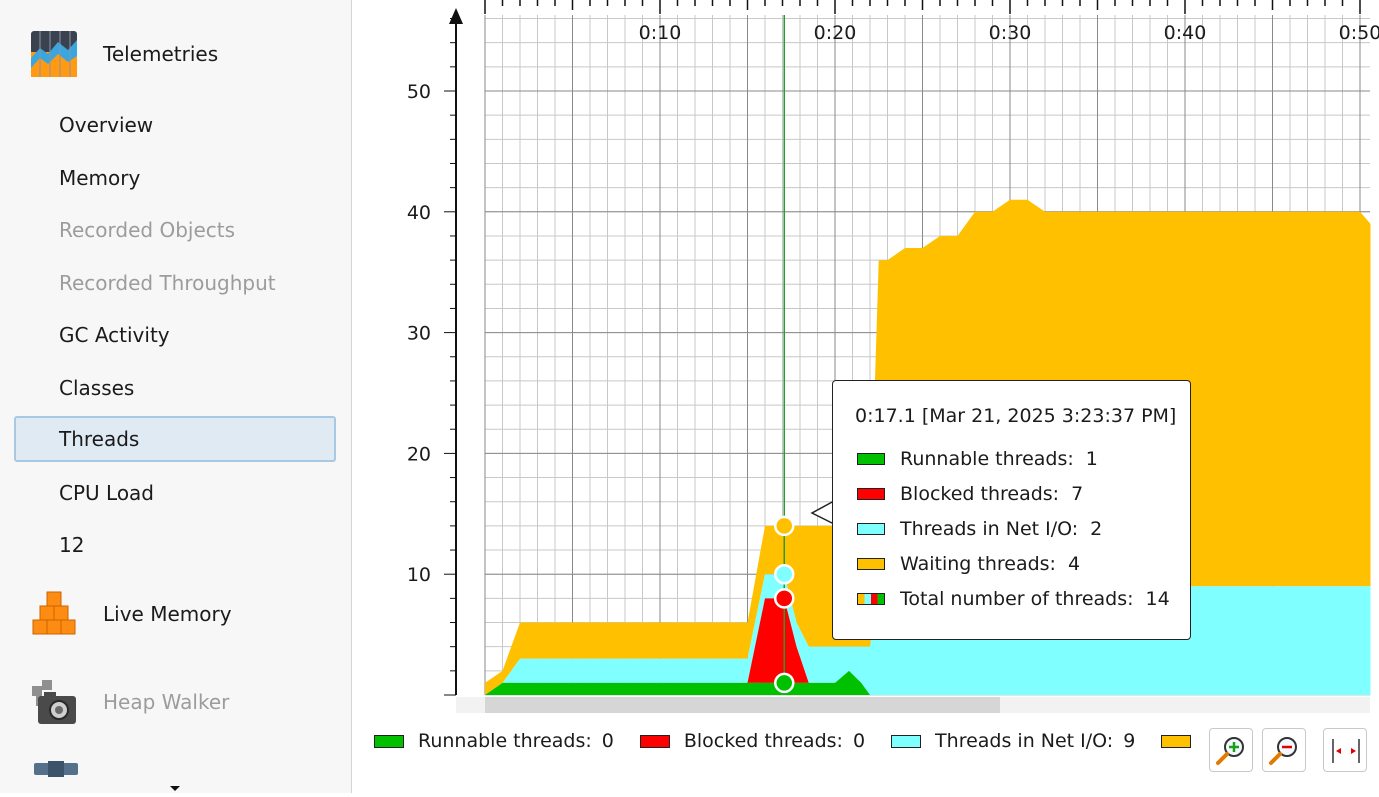 The height and width of the screenshot is (797, 1379). I want to click on total-swatch, so click(871, 599).